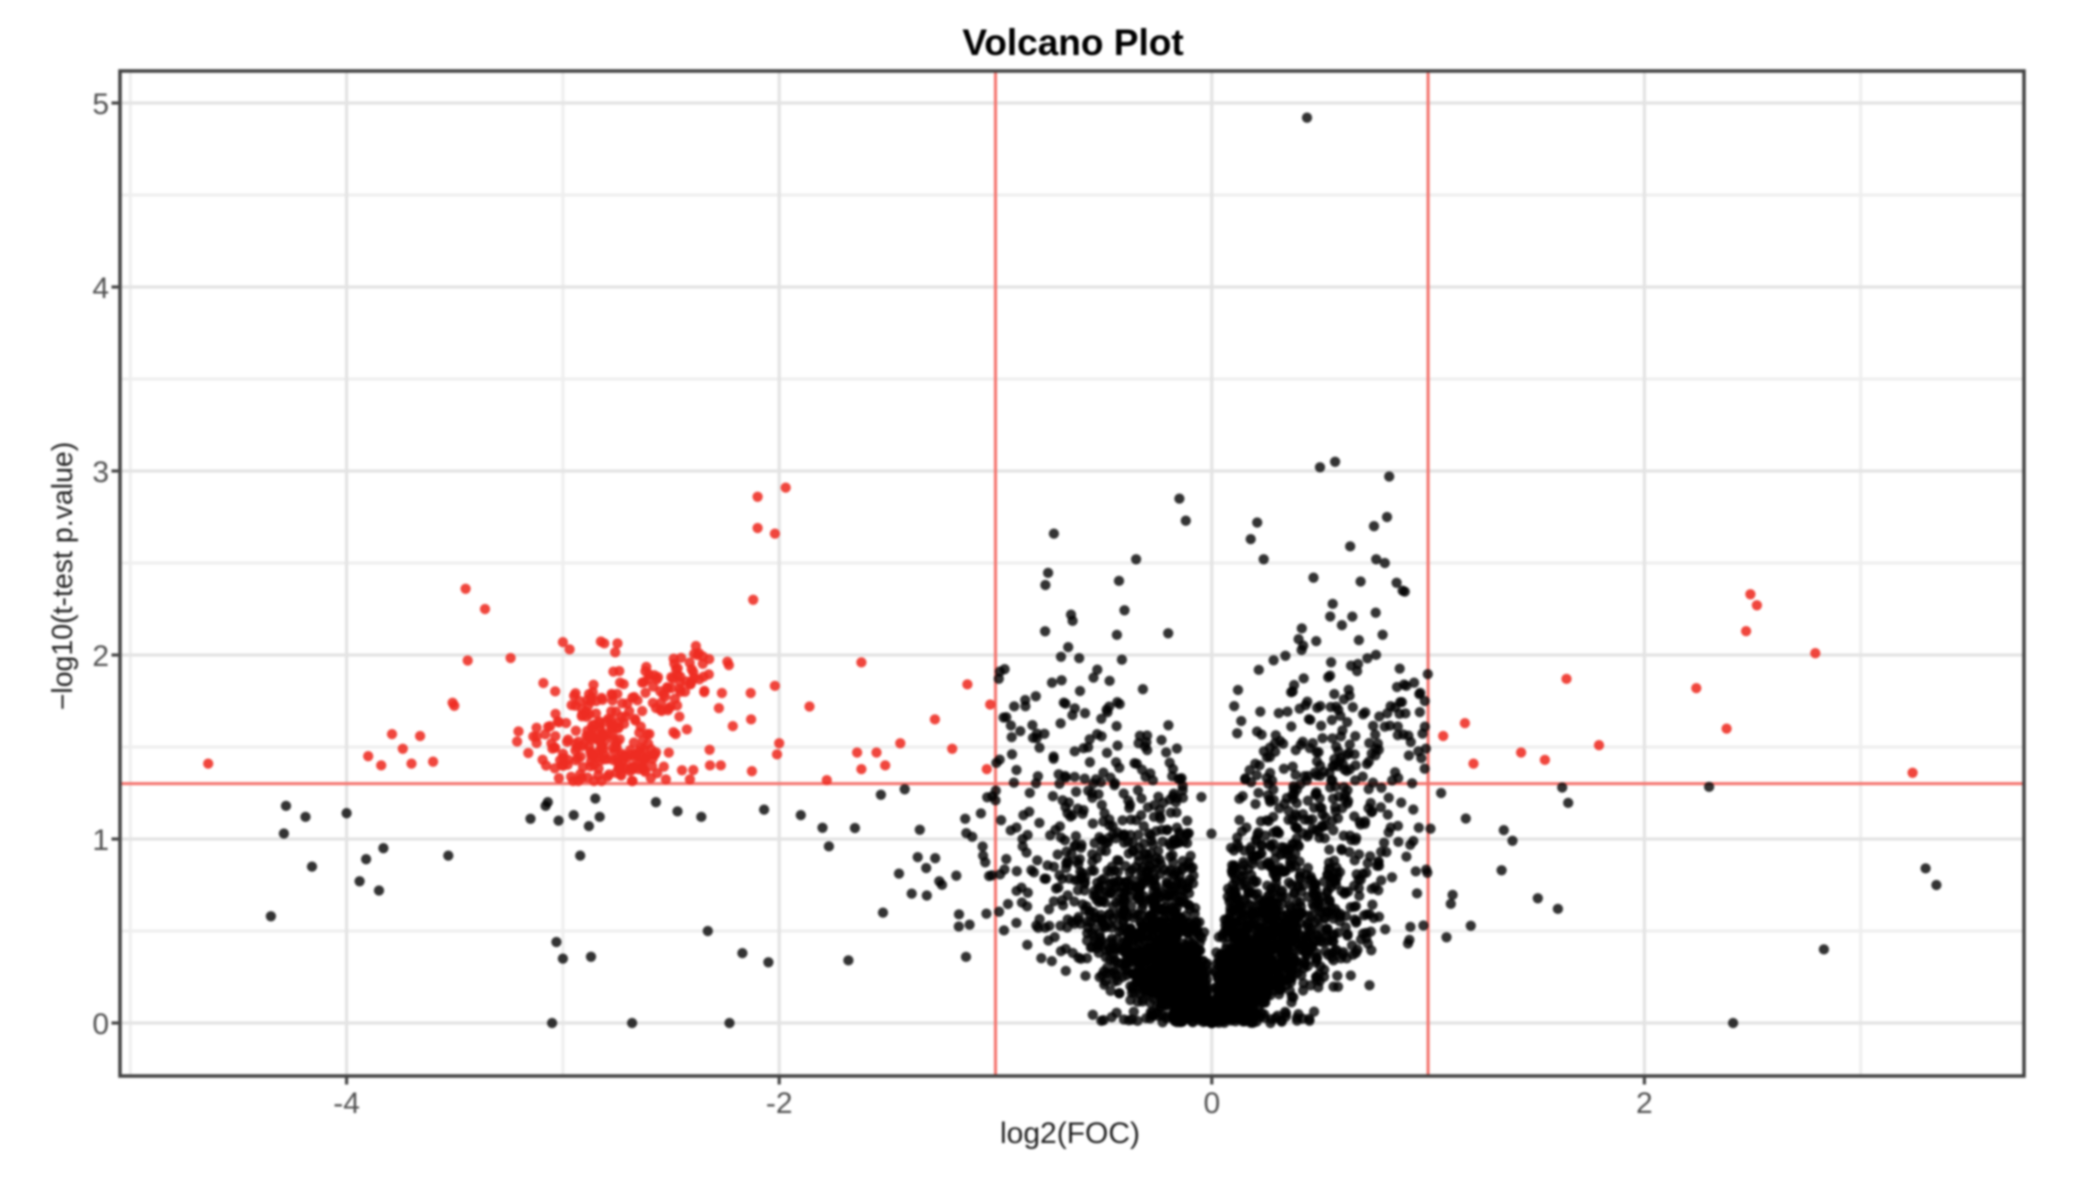 The height and width of the screenshot is (1186, 2077). Describe the element at coordinates (100, 472) in the screenshot. I see `svg-text: 3` at that location.